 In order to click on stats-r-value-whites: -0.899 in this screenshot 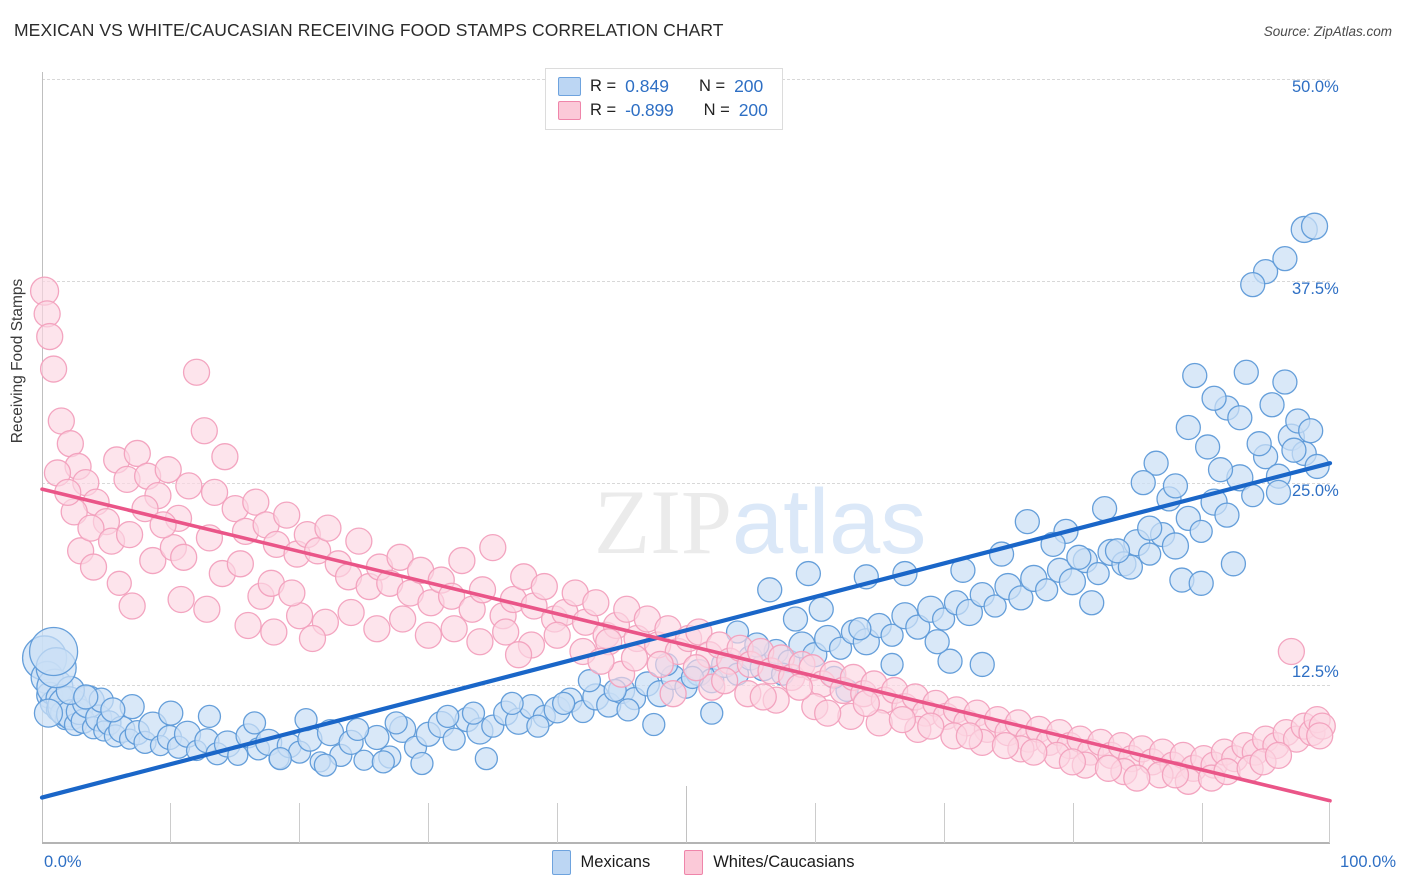, I will do `click(649, 110)`.